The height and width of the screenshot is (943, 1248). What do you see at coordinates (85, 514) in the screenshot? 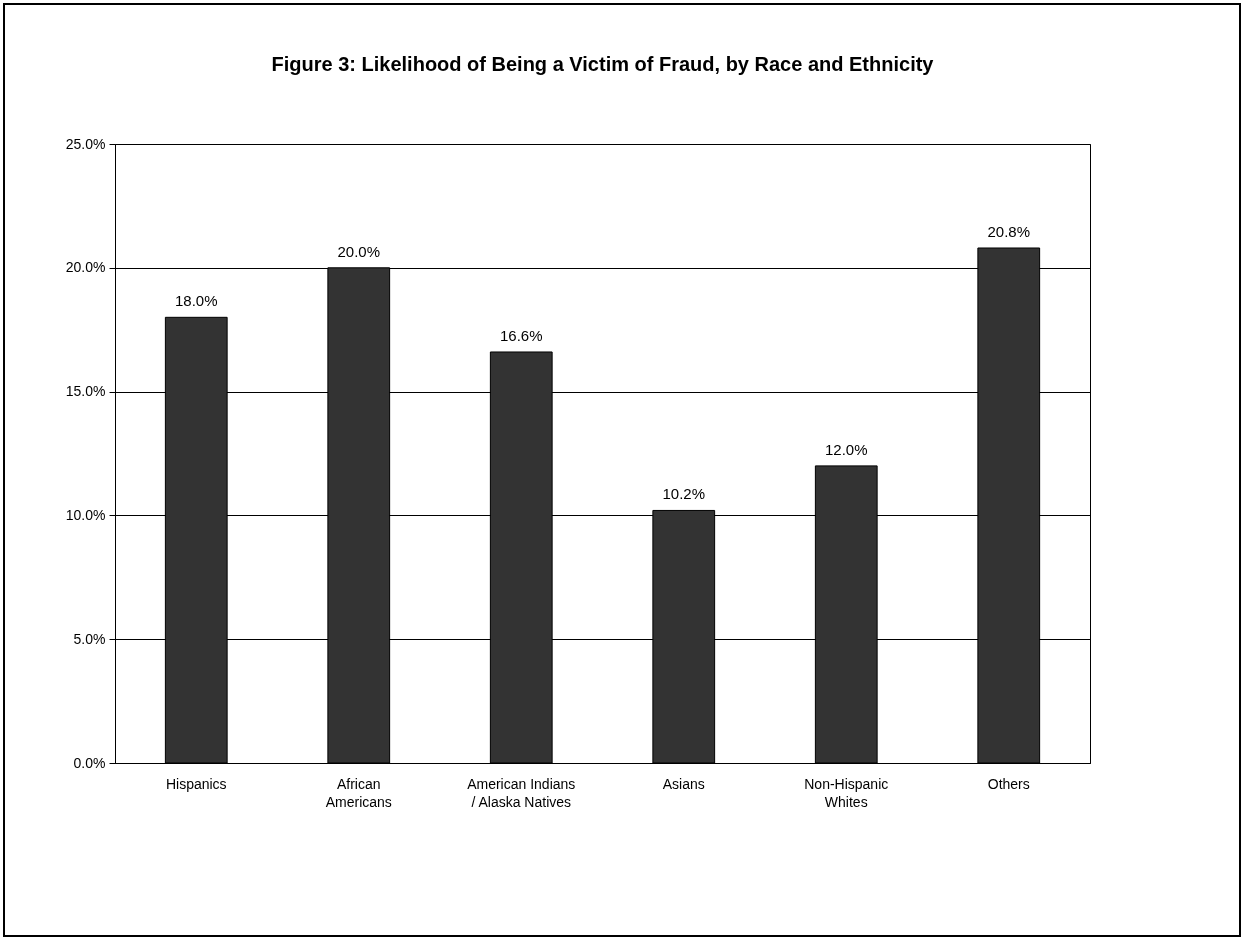
I see `y-tick-label: 10.0%` at bounding box center [85, 514].